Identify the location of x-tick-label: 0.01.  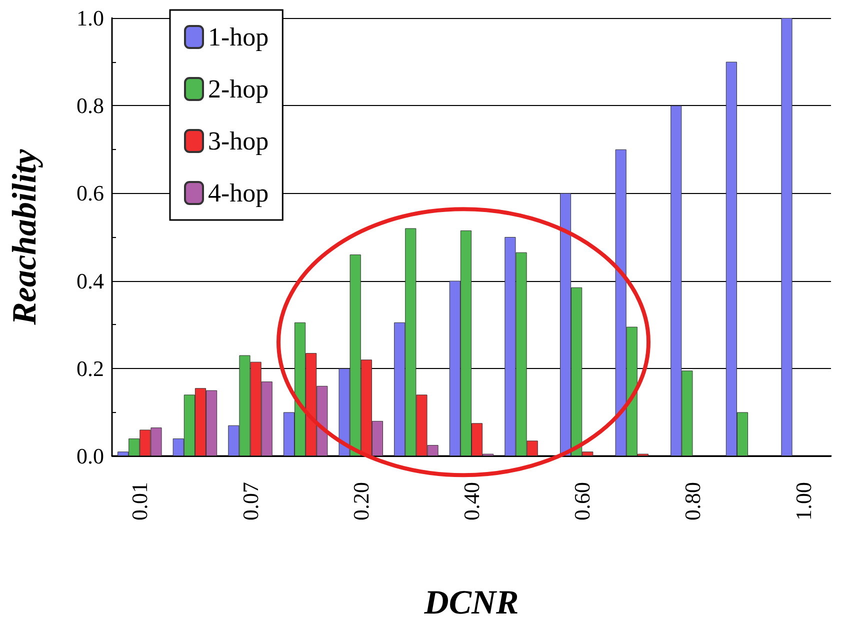
(139, 501).